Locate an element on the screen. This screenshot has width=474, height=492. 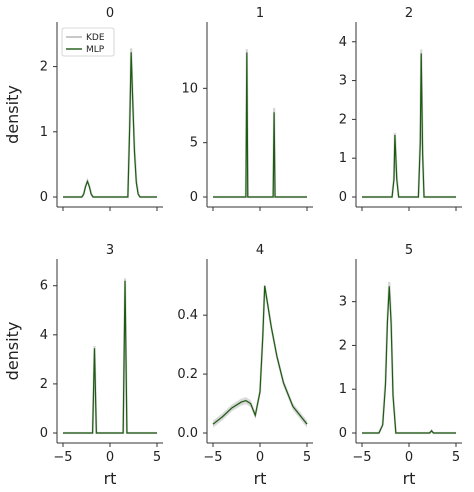
y-tick-label: 0.0 is located at coordinates (187, 433).